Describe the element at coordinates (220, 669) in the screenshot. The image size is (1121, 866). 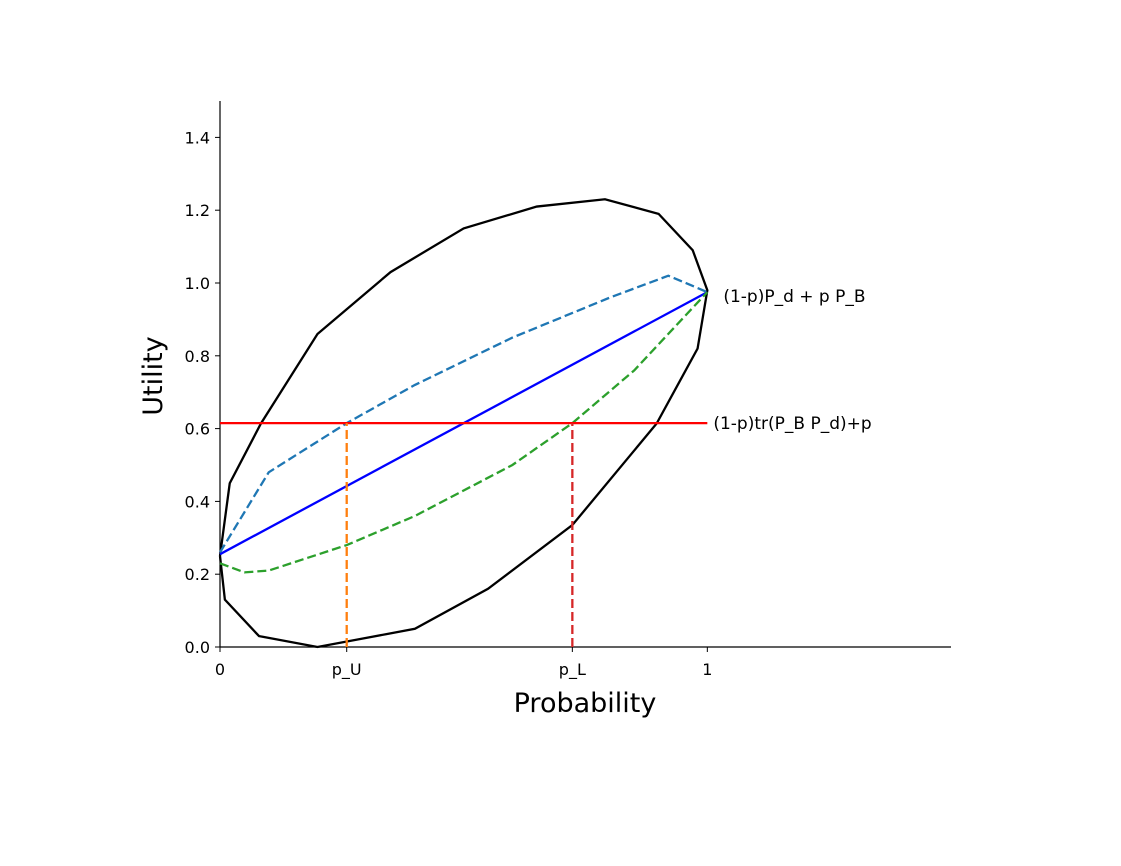
I see `x-tick-label: 0` at that location.